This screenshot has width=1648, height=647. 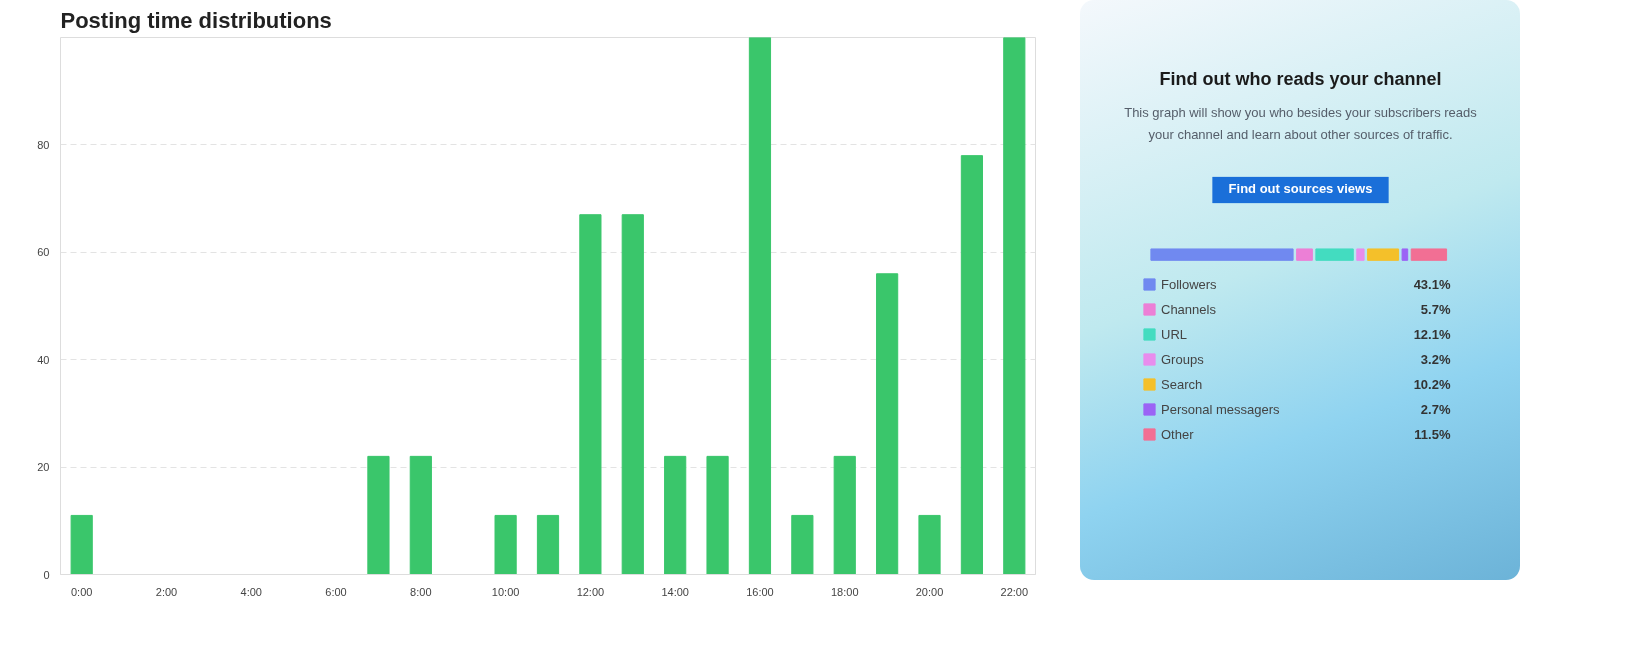 I want to click on x-tick-label: 4:00, so click(x=251, y=591).